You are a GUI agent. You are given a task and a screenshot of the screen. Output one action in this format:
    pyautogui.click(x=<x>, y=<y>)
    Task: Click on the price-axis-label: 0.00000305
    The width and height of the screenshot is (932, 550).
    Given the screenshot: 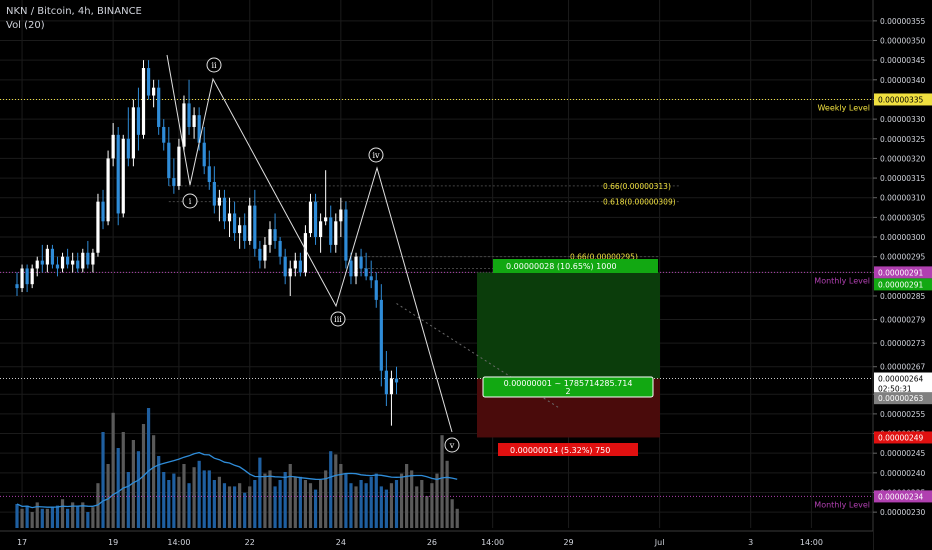 What is the action you would take?
    pyautogui.click(x=903, y=217)
    